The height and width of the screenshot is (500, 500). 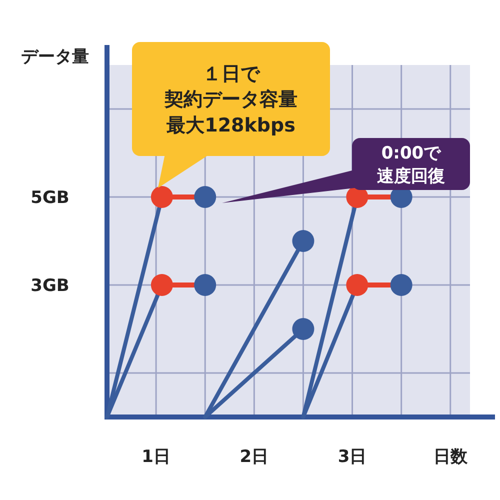 I want to click on annotation: 速度回復, so click(x=411, y=176).